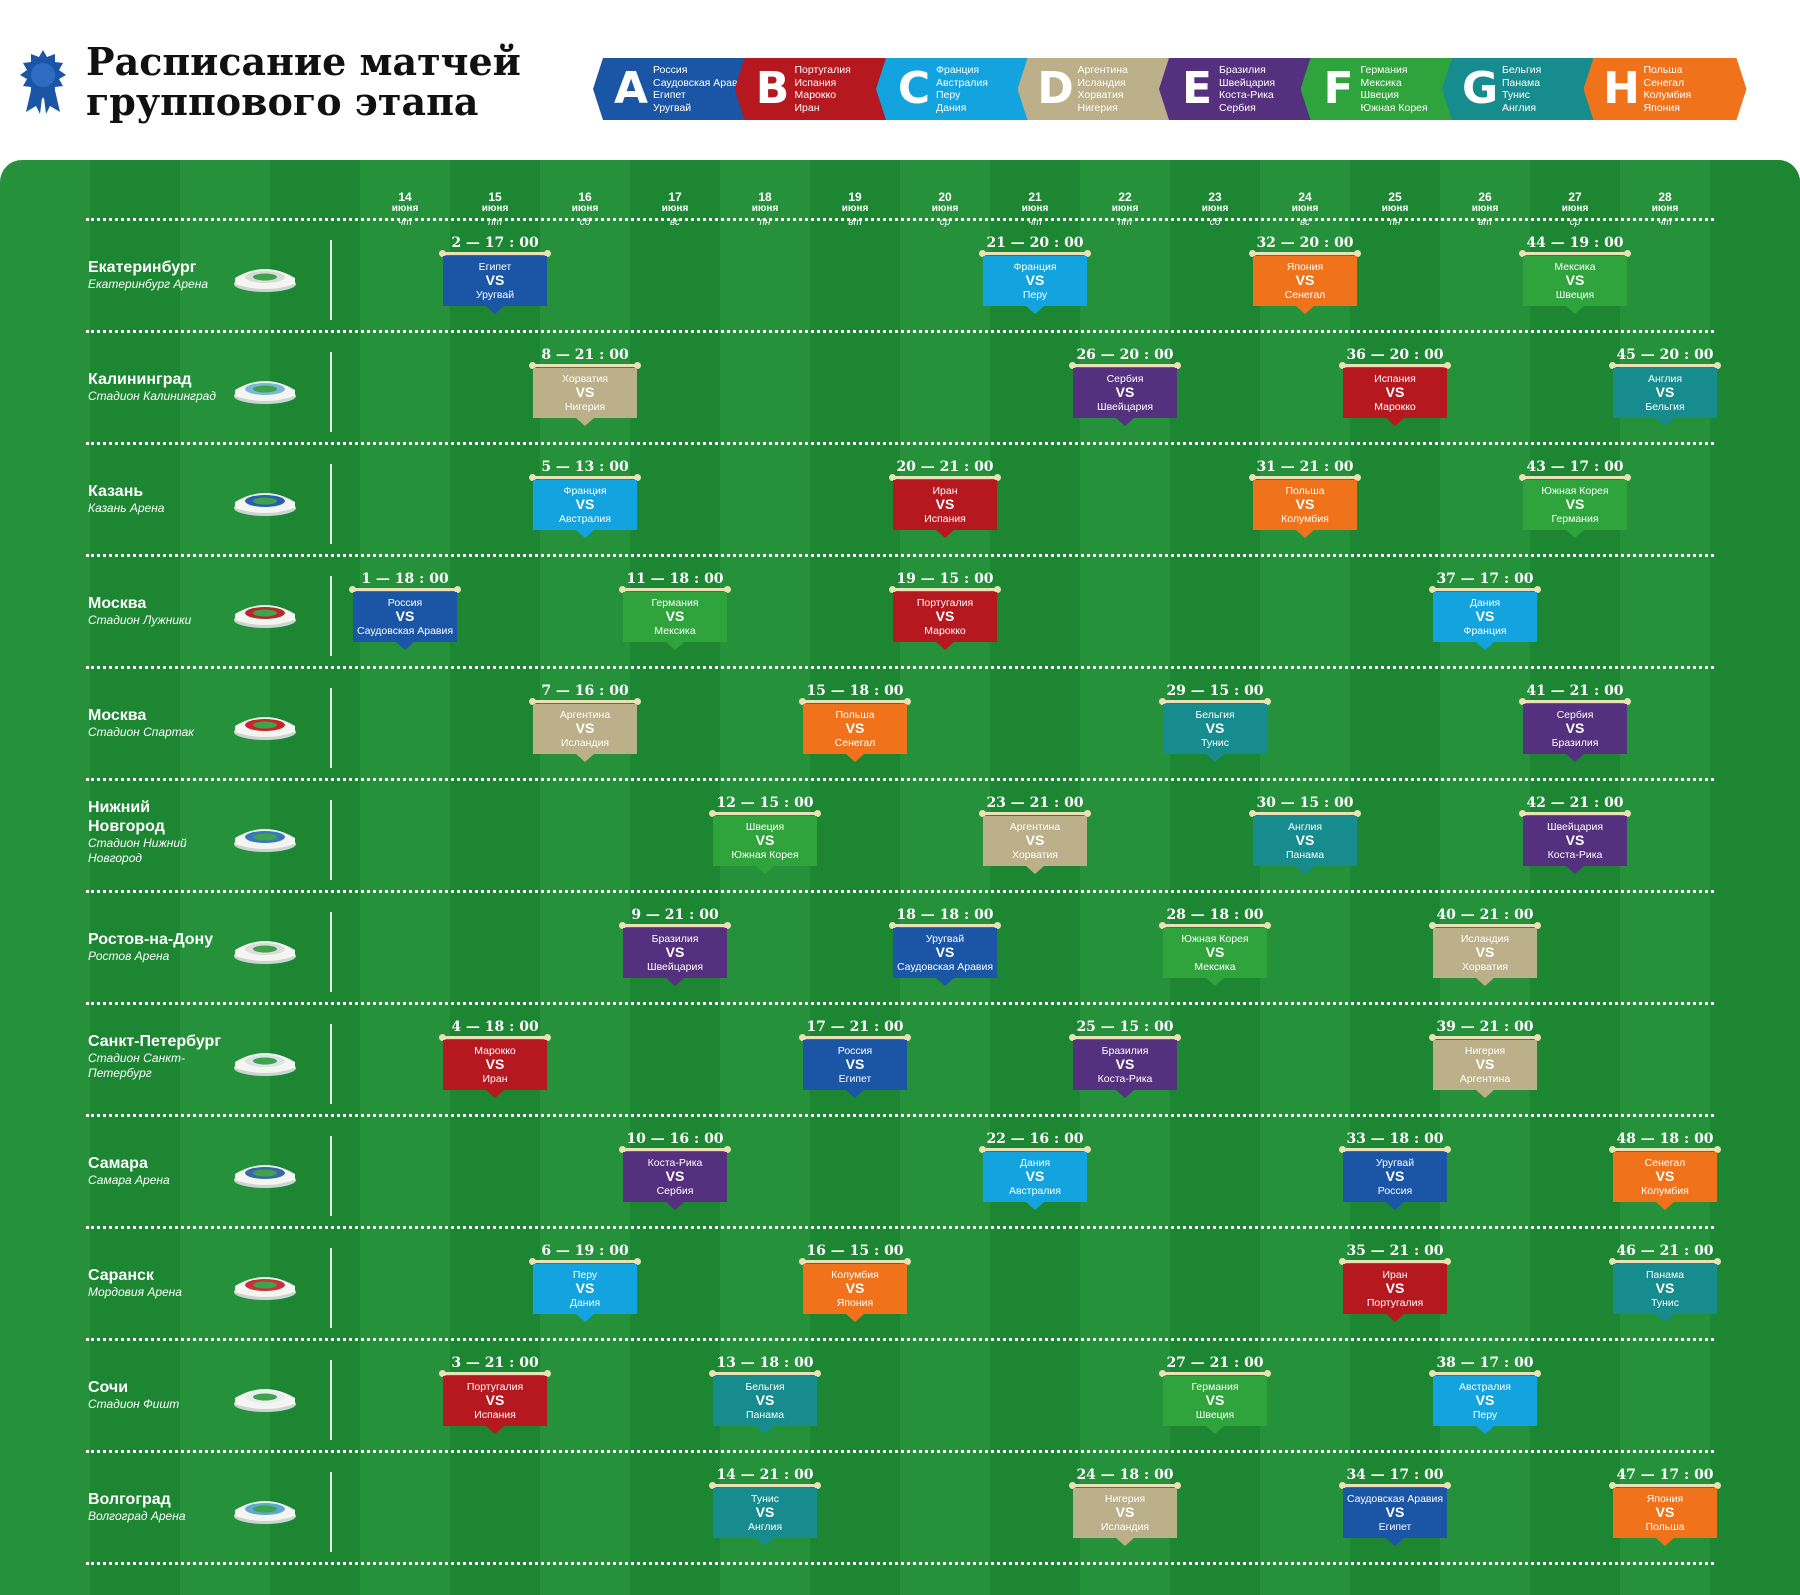 The height and width of the screenshot is (1595, 1800). What do you see at coordinates (945, 613) in the screenshot?
I see `match-card: 19 — 15 : 00 Португалия VS Марокко` at bounding box center [945, 613].